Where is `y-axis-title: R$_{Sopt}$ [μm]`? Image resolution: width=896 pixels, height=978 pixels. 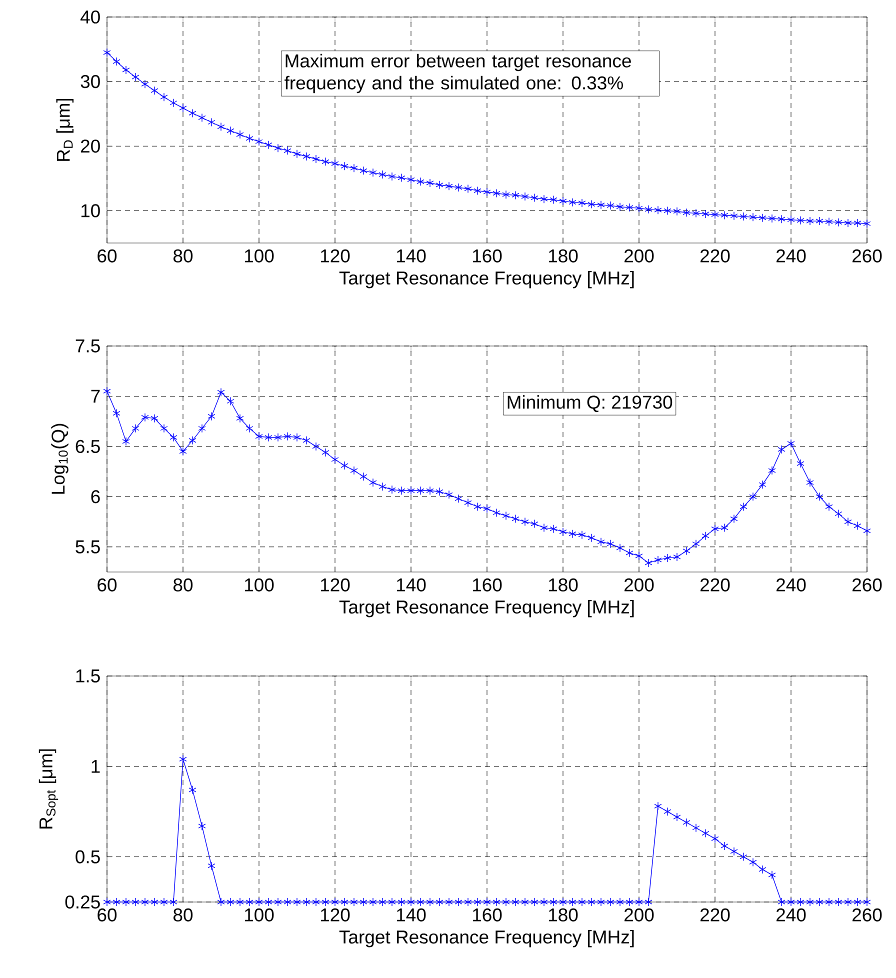
y-axis-title: R$_{Sopt}$ [μm] is located at coordinates (48, 788).